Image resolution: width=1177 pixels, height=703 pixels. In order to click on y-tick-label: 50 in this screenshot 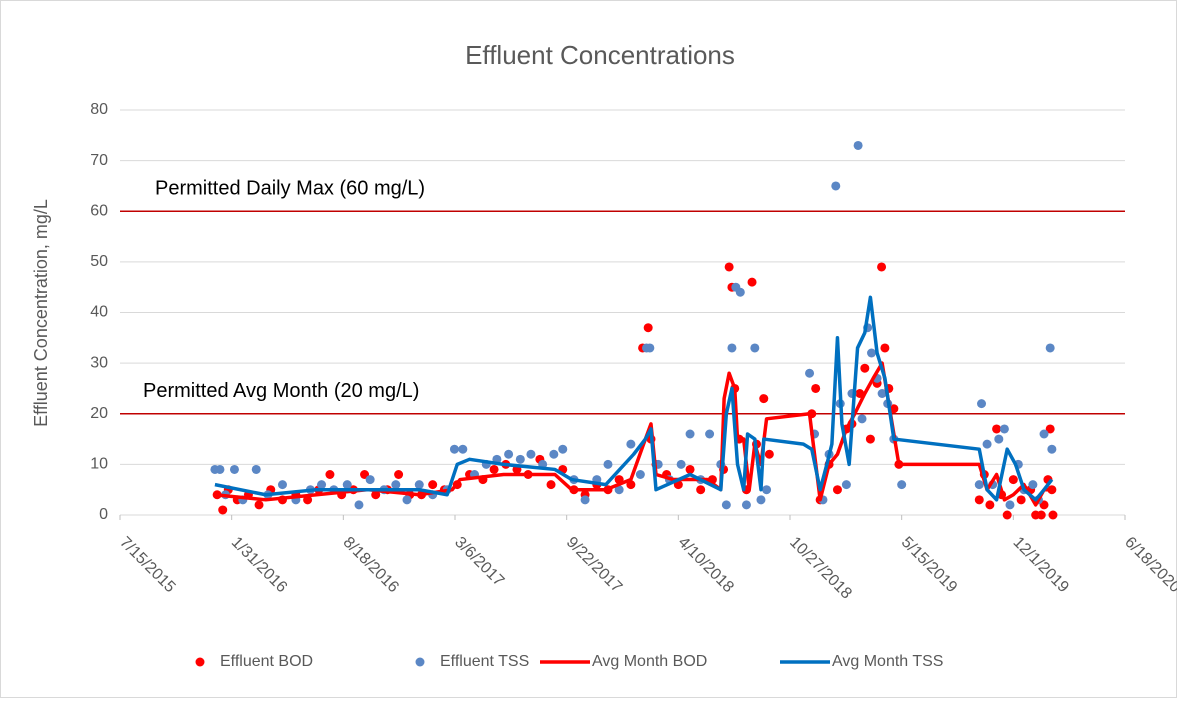, I will do `click(99, 261)`.